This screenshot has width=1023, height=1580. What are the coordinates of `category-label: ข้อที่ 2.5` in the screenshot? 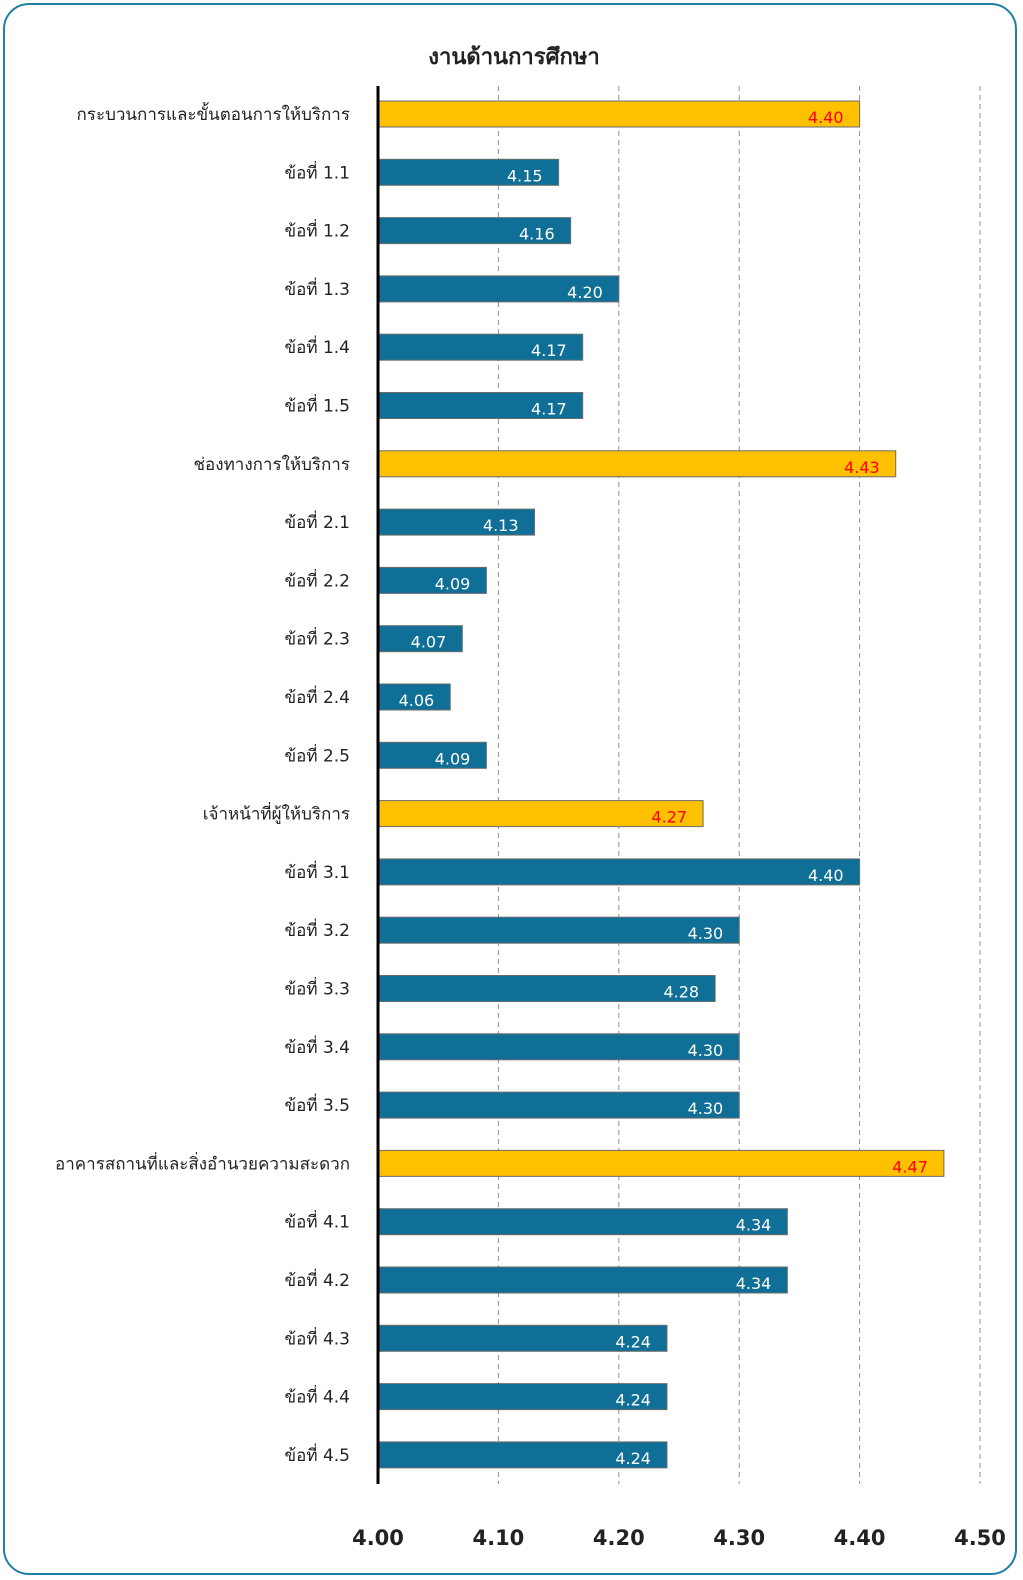 It's located at (317, 754).